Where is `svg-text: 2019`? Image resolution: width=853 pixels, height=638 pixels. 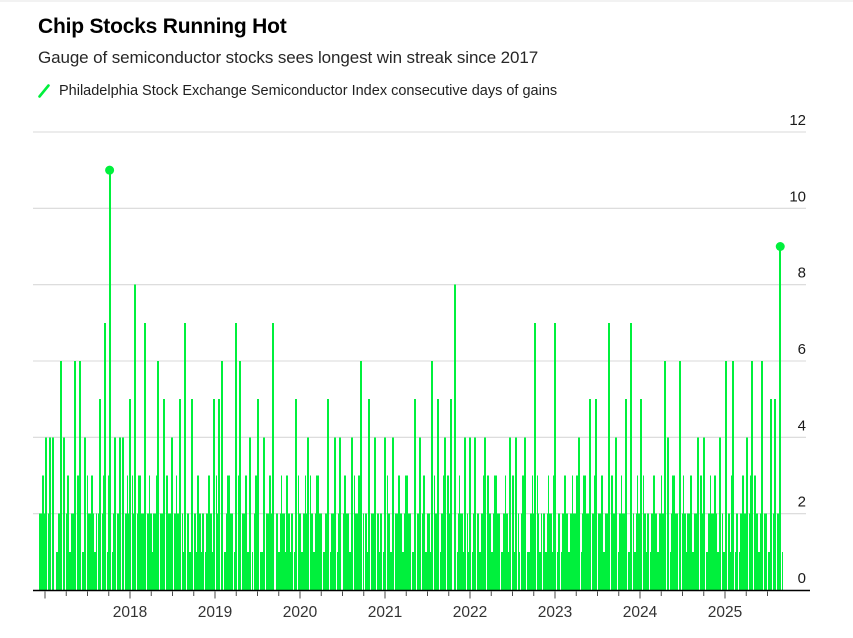 svg-text: 2019 is located at coordinates (215, 612).